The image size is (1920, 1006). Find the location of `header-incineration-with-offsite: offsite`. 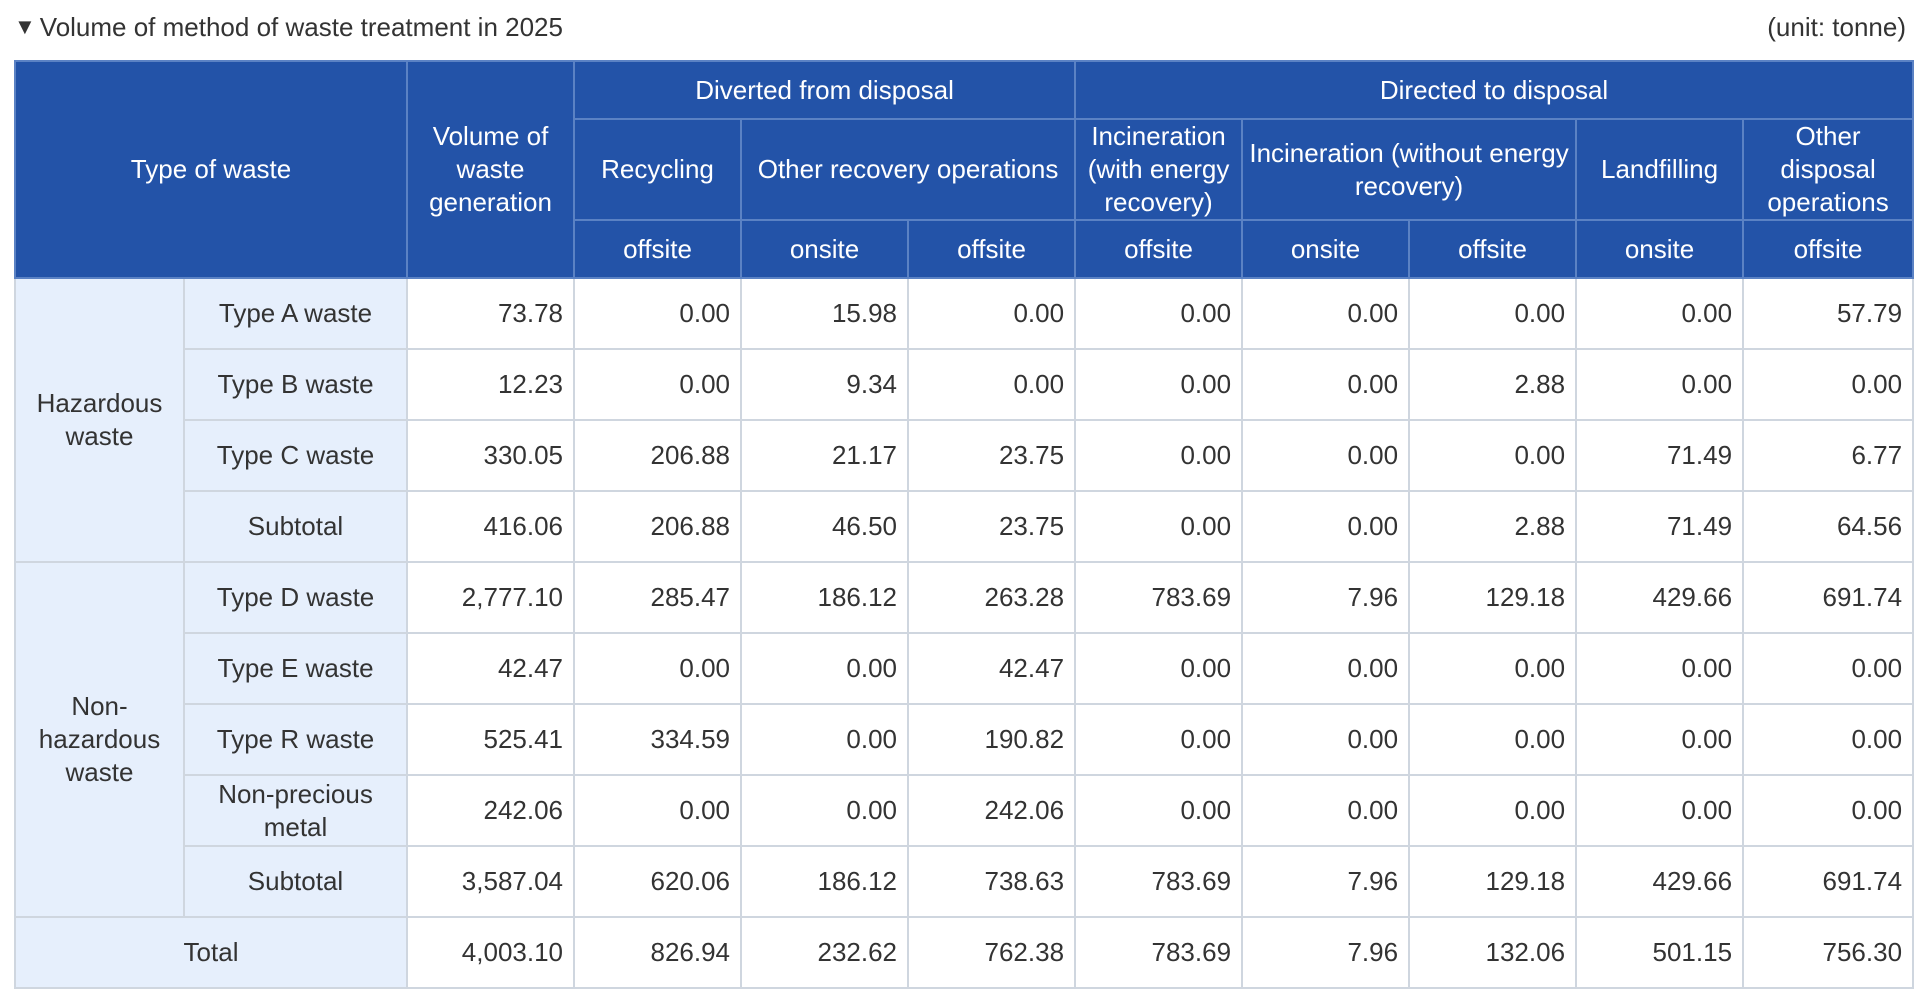

header-incineration-with-offsite: offsite is located at coordinates (1159, 249).